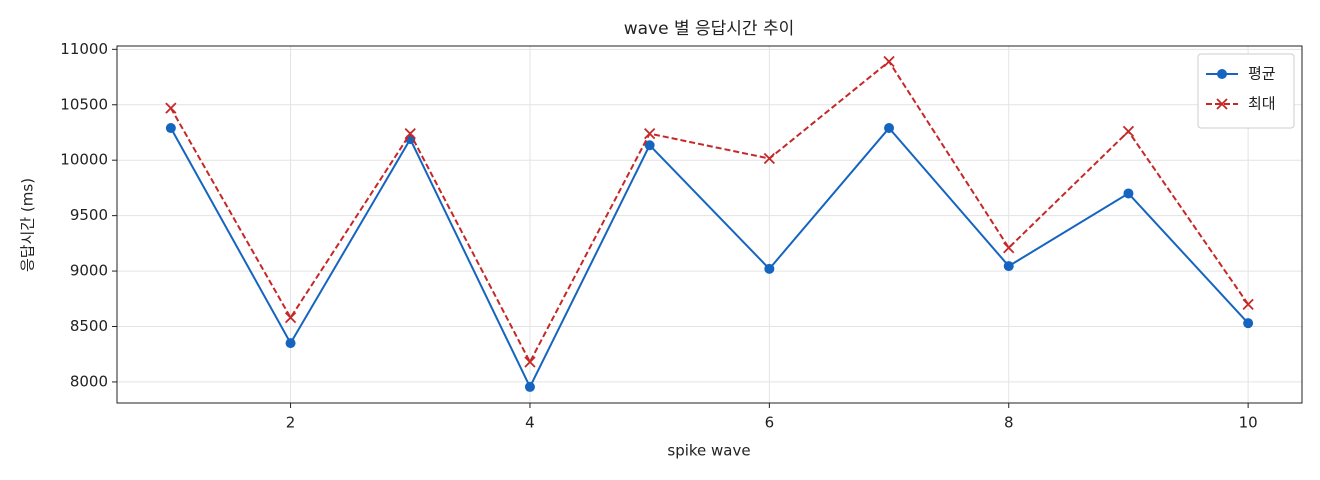 Image resolution: width=1320 pixels, height=480 pixels. What do you see at coordinates (1246, 91) in the screenshot?
I see `legend-box` at bounding box center [1246, 91].